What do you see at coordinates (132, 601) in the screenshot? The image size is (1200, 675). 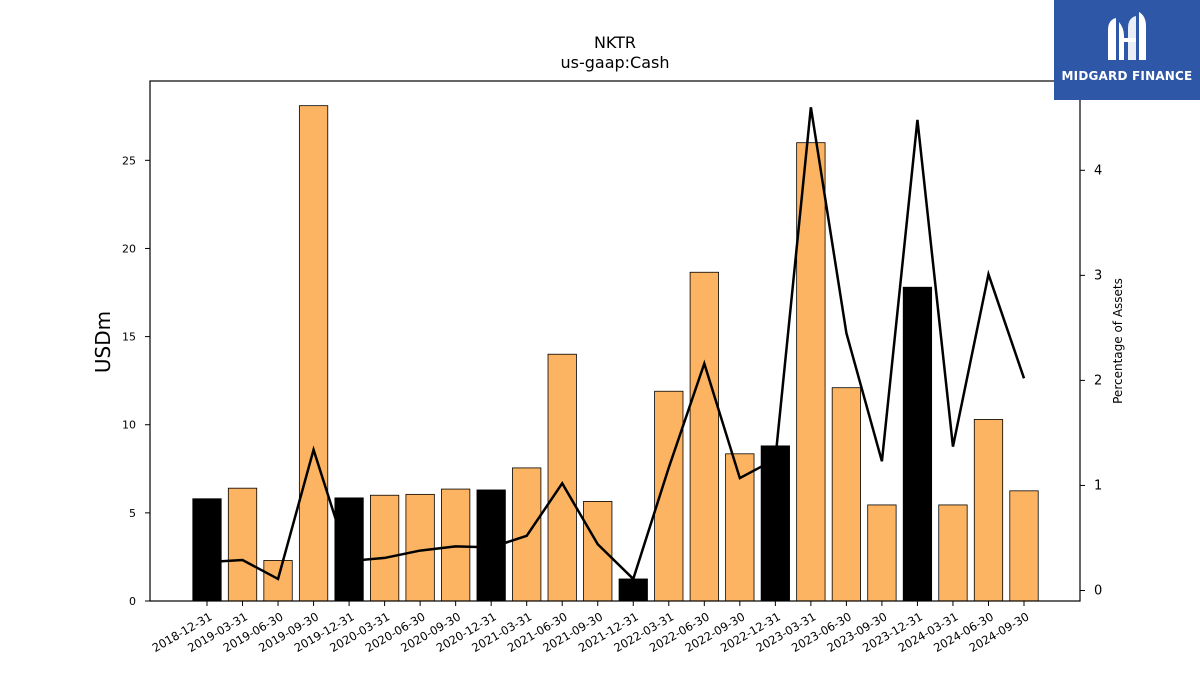 I see `y-tick-label: 0` at bounding box center [132, 601].